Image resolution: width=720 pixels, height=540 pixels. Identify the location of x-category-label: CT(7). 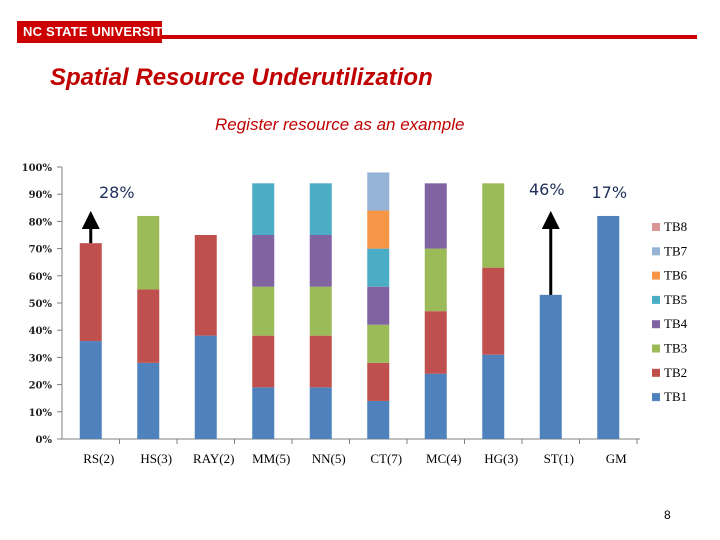
(386, 458).